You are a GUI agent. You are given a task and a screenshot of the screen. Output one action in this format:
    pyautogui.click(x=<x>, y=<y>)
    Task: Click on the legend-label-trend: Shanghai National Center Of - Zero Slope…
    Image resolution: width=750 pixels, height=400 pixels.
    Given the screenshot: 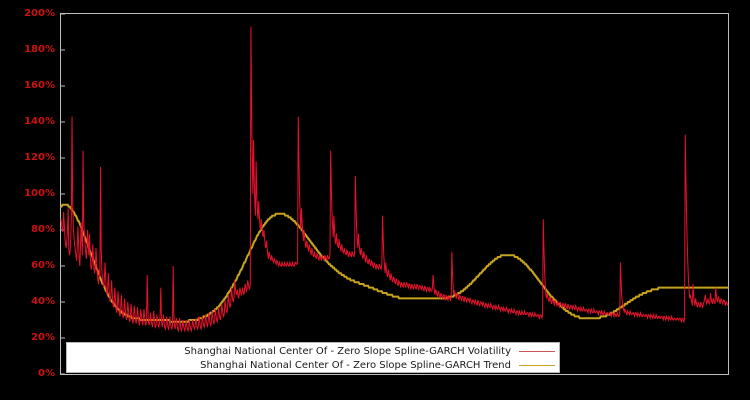 What is the action you would take?
    pyautogui.click(x=355, y=365)
    